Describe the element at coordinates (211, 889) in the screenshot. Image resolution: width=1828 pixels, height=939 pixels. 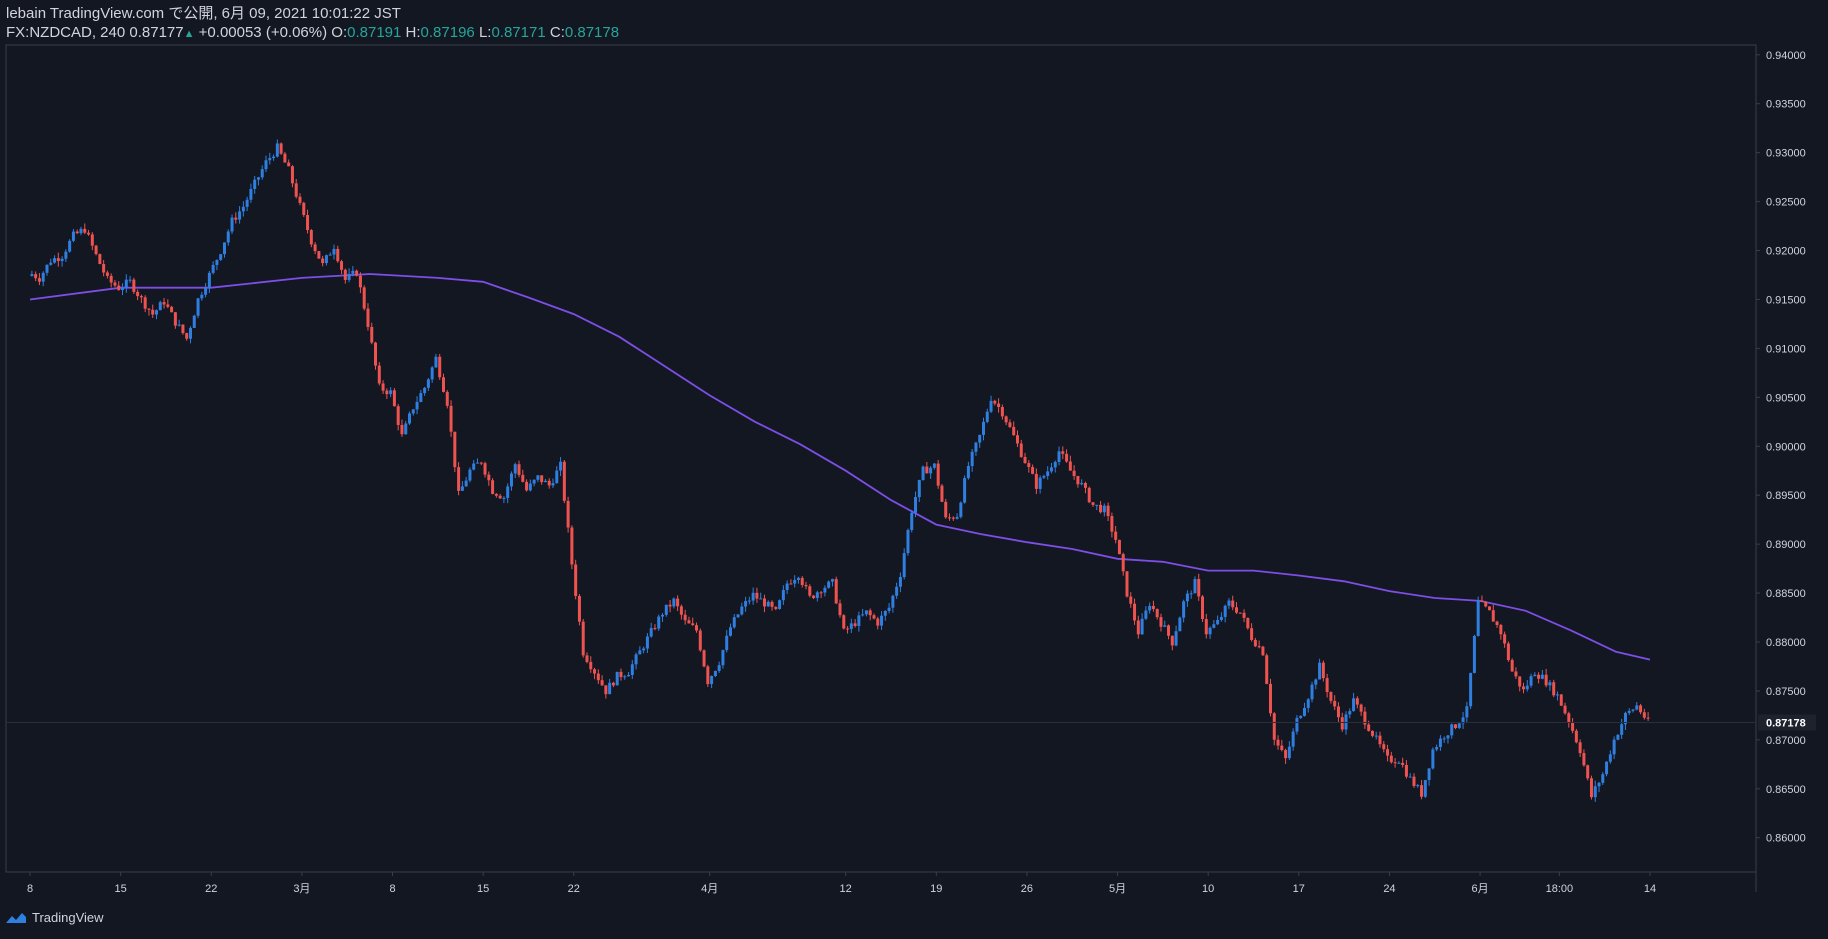
I see `x-tick-label: 22` at that location.